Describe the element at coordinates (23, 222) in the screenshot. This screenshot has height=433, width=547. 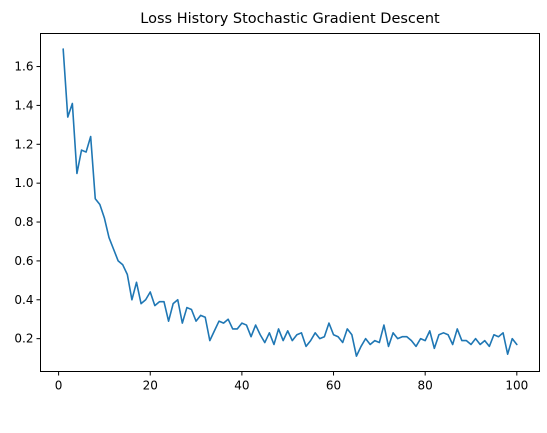
I see `y-tick-label: 0.8` at that location.